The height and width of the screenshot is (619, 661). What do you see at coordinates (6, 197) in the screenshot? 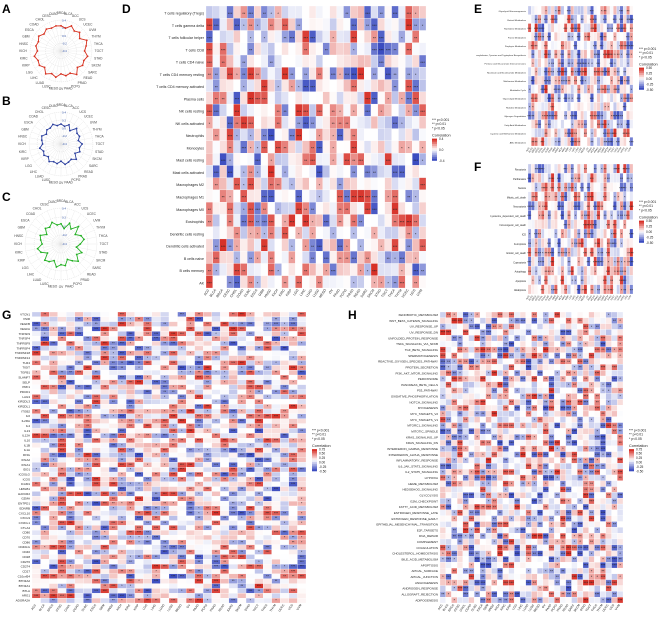
I see `panel-label-c: C` at bounding box center [6, 197].